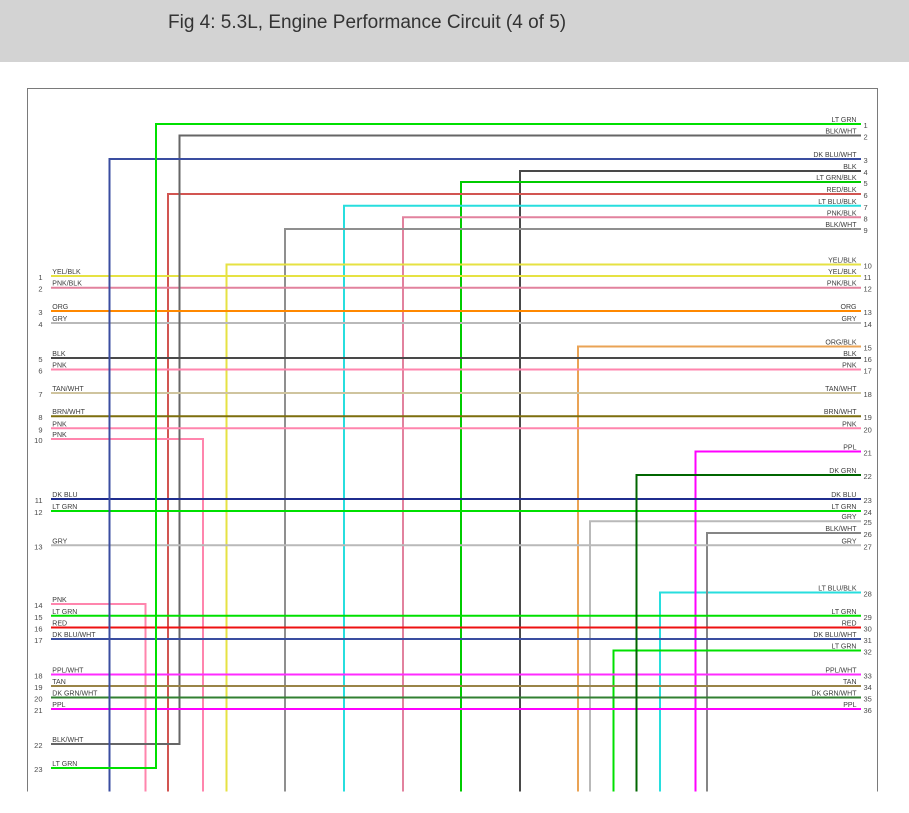 This screenshot has height=813, width=909. I want to click on svg-text: 23, so click(38, 769).